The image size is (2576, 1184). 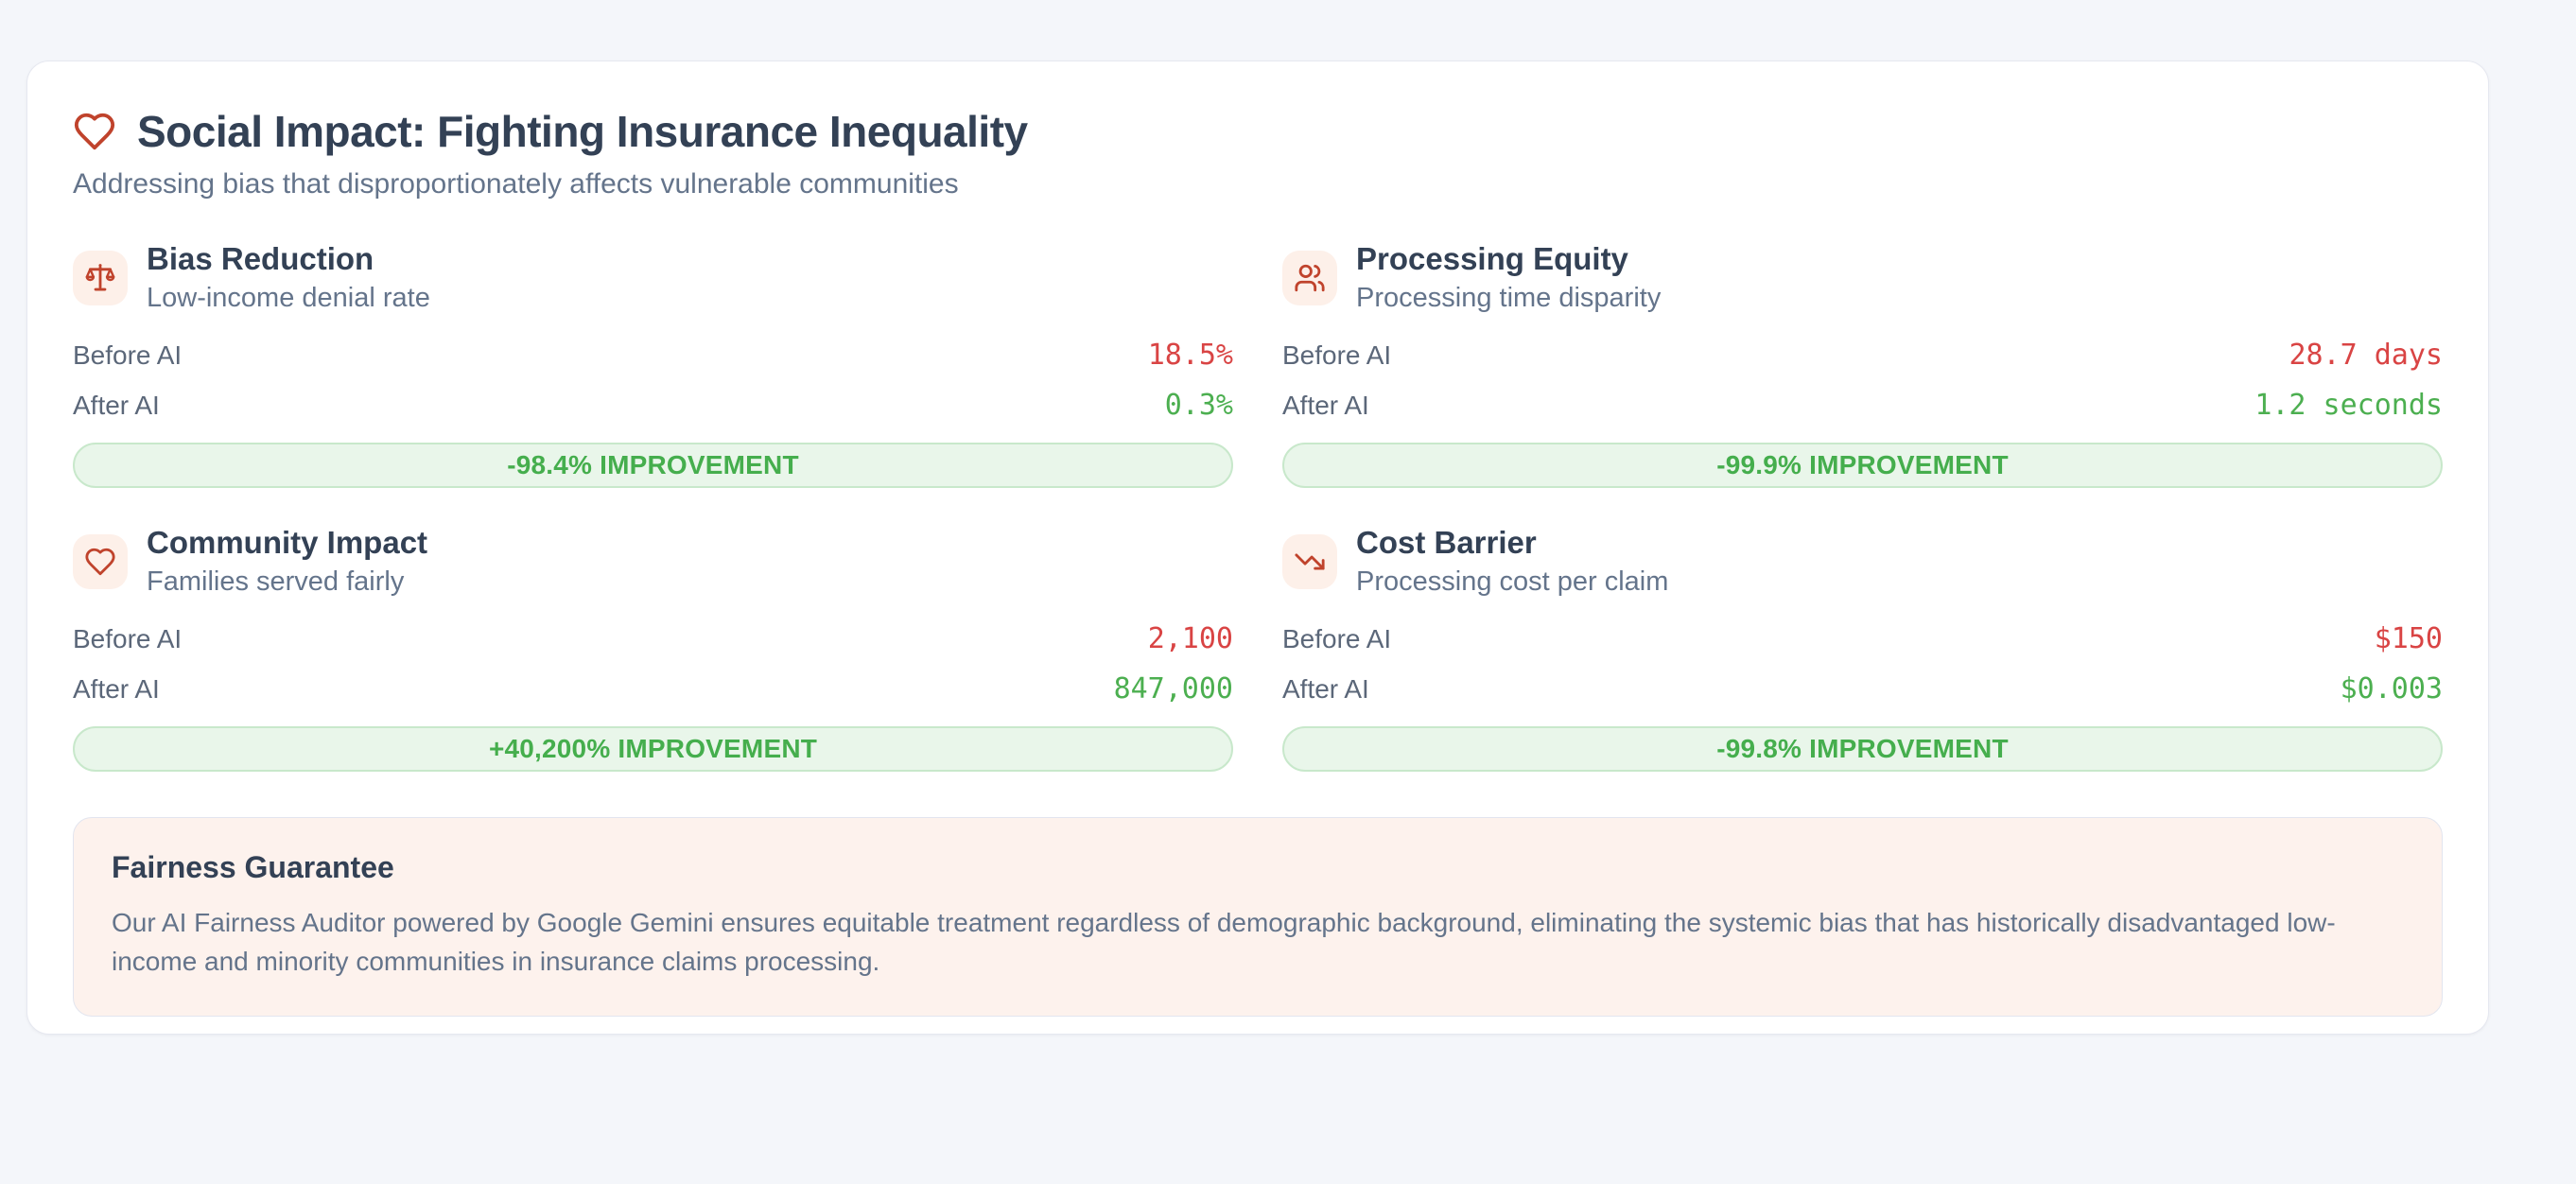 I want to click on metric-header: Community Impact Families served fairly, so click(x=653, y=561).